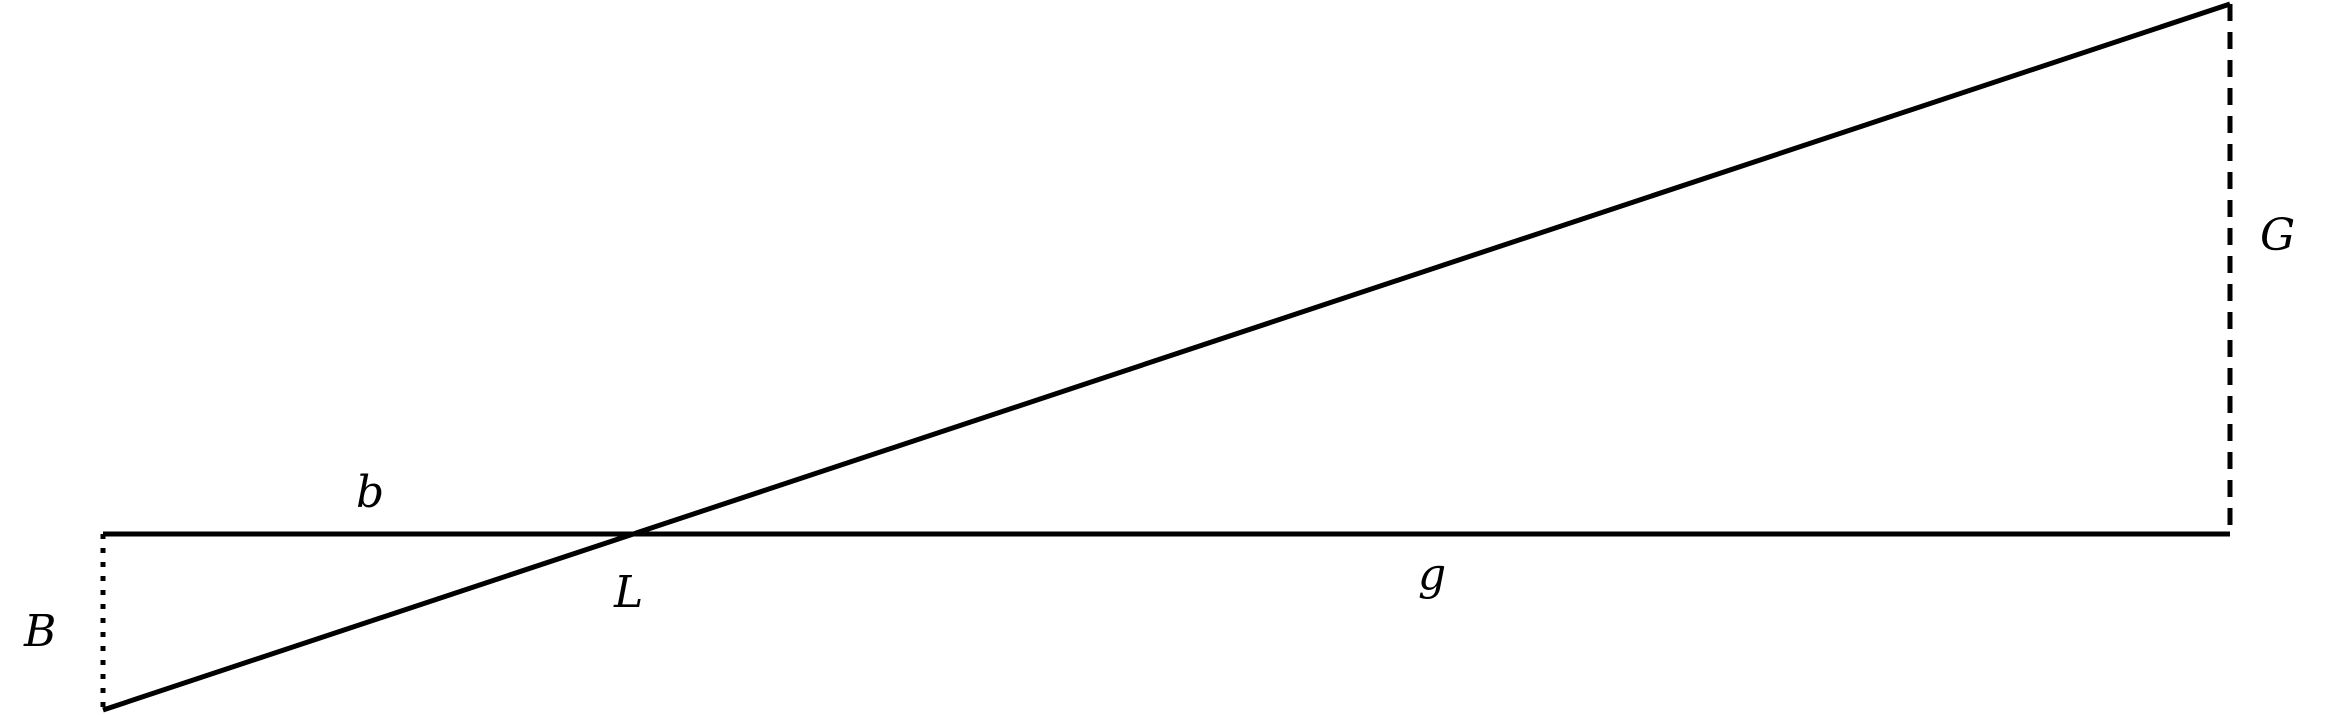  I want to click on label-L: L, so click(628, 592).